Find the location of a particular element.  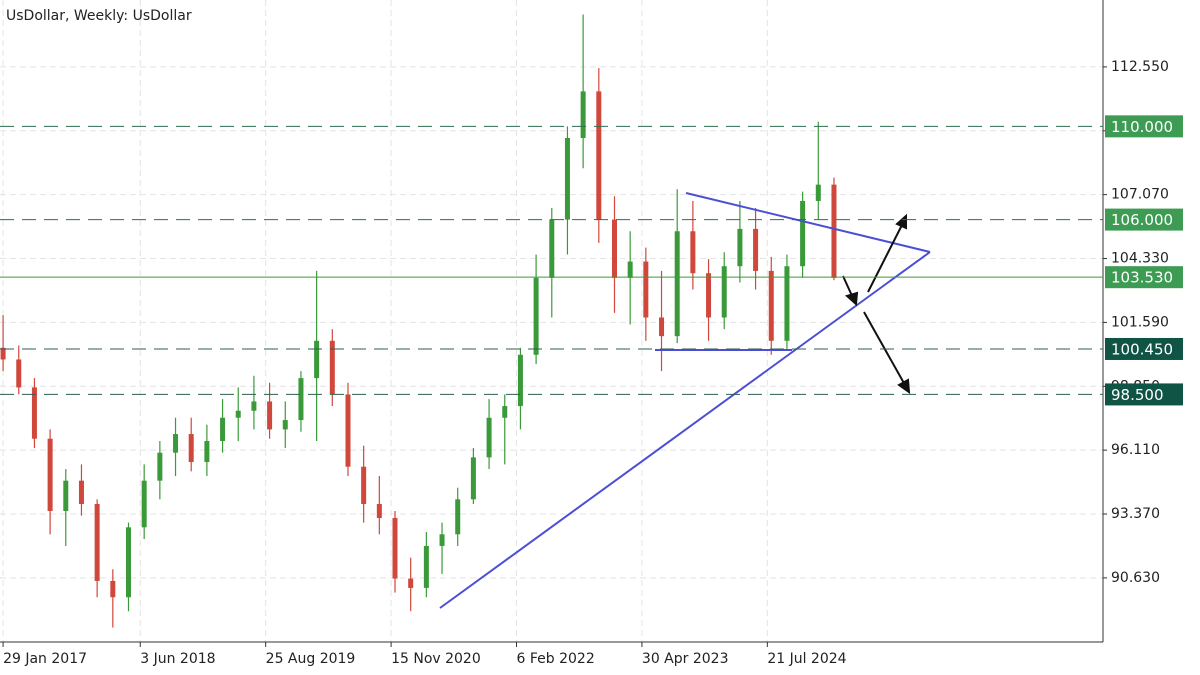

x-tick-label: 15 Nov 2020 is located at coordinates (436, 659).